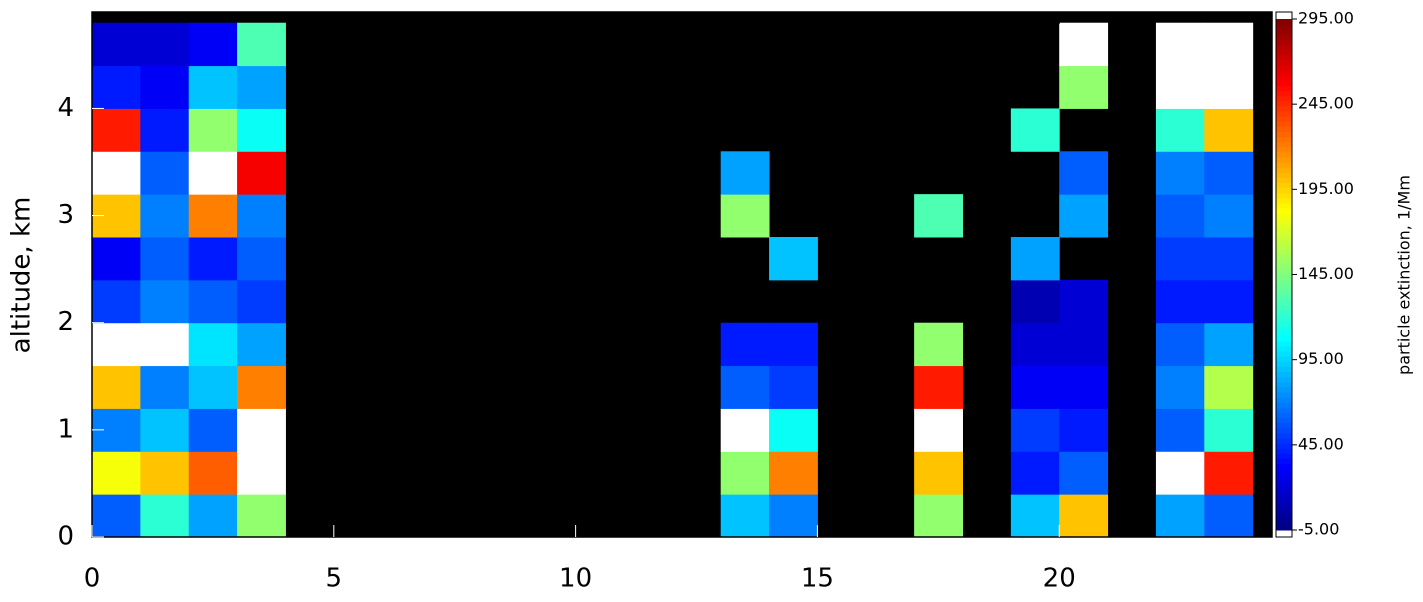 This screenshot has height=602, width=1423. I want to click on x-tick-label: 10, so click(575, 579).